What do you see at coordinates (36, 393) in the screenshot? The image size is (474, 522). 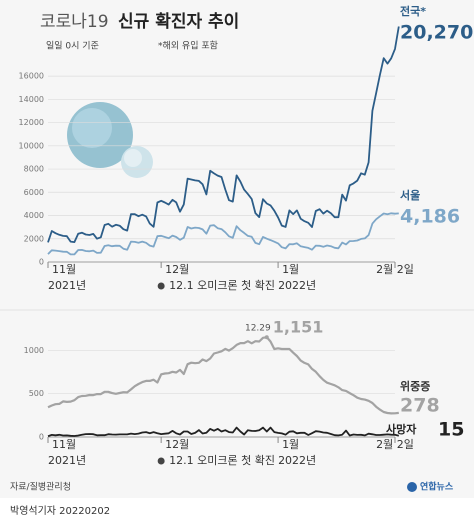 I see `y-tick-label: 500` at bounding box center [36, 393].